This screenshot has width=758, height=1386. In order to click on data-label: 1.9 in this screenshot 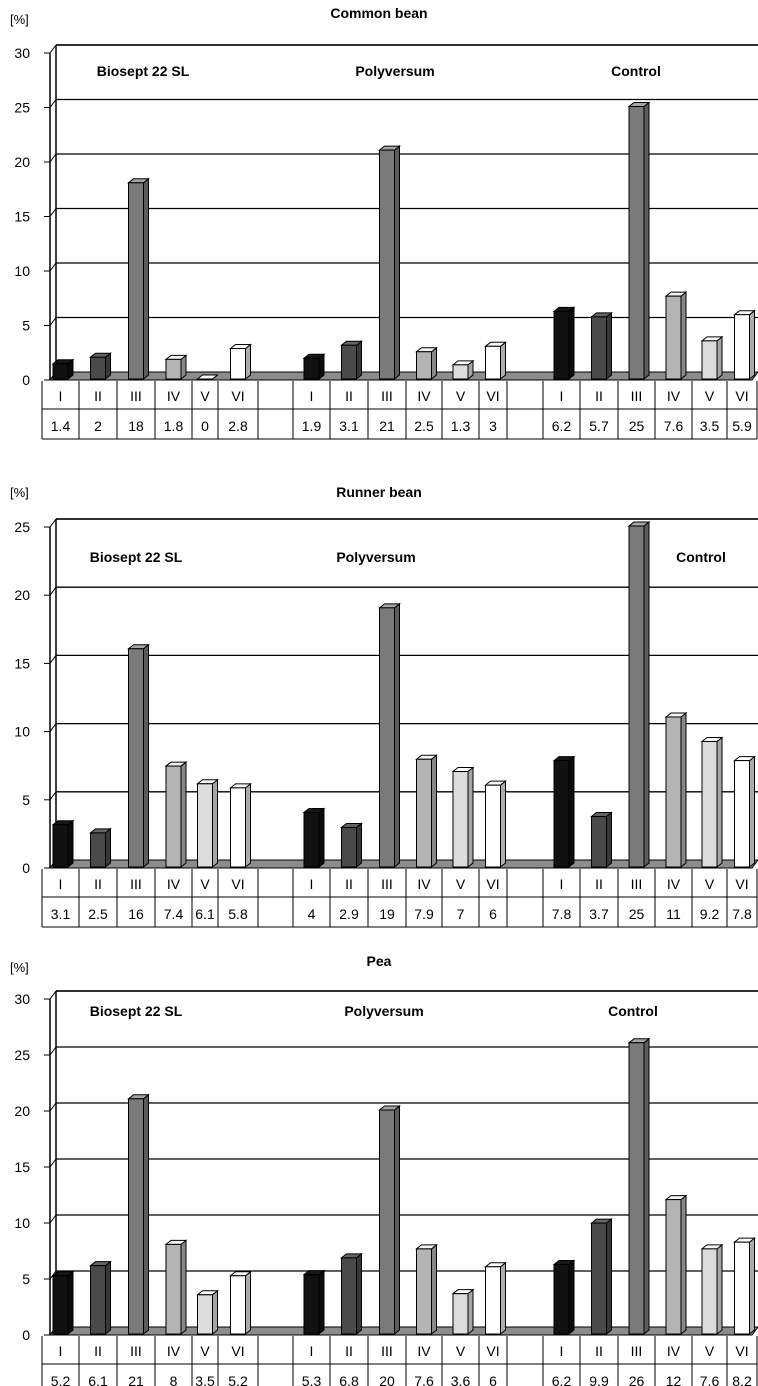, I will do `click(312, 426)`.